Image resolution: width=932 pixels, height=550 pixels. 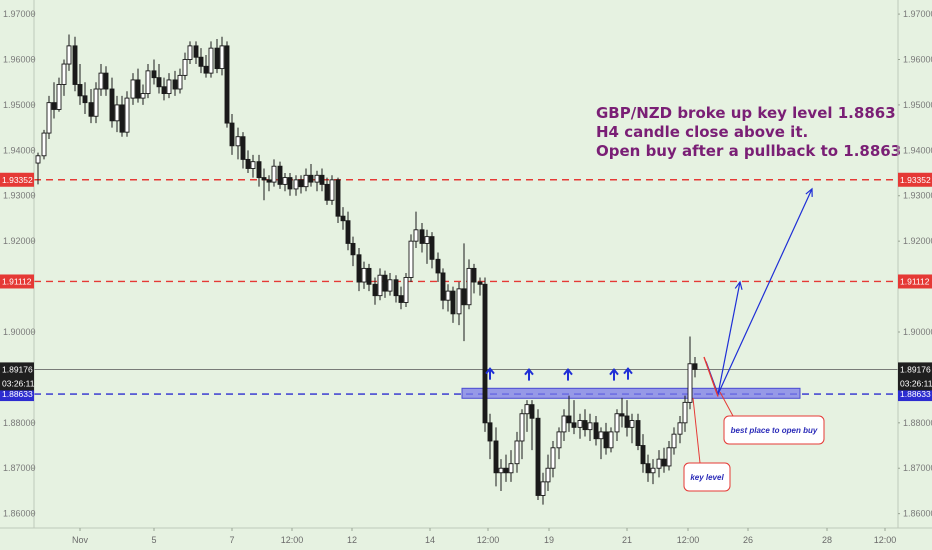 I want to click on left-tick-label: 1.92000, so click(x=19, y=241).